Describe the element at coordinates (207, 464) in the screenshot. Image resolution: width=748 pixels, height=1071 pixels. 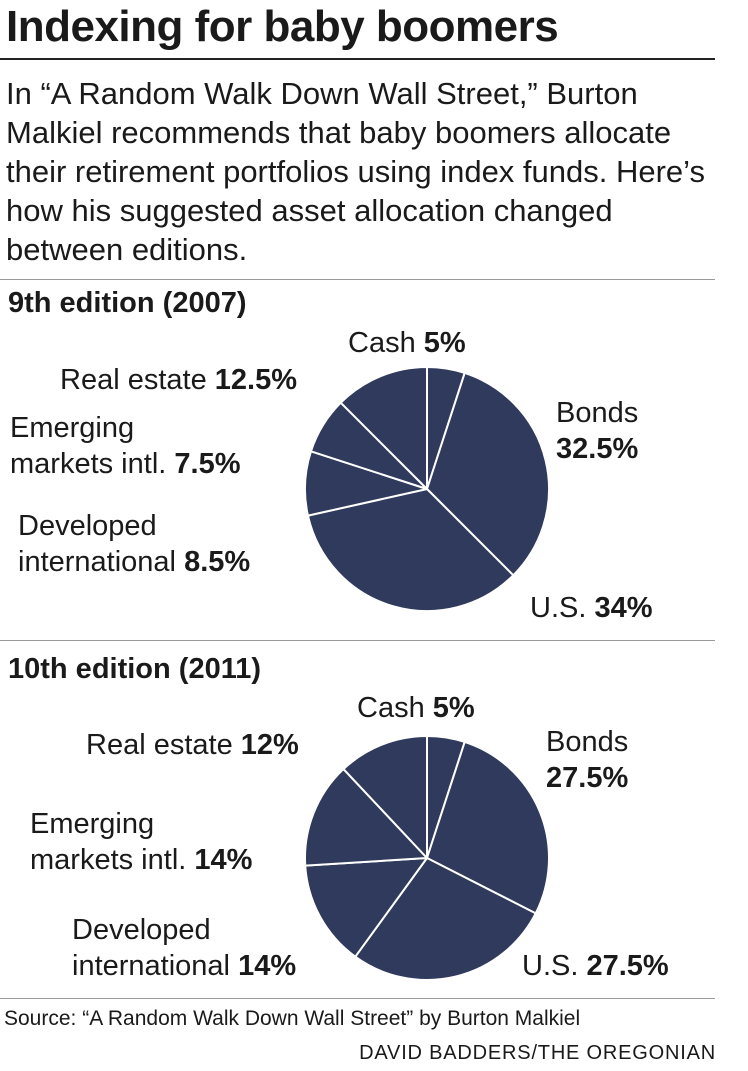
I see `chart1-label-emerging-value: 7.5%` at that location.